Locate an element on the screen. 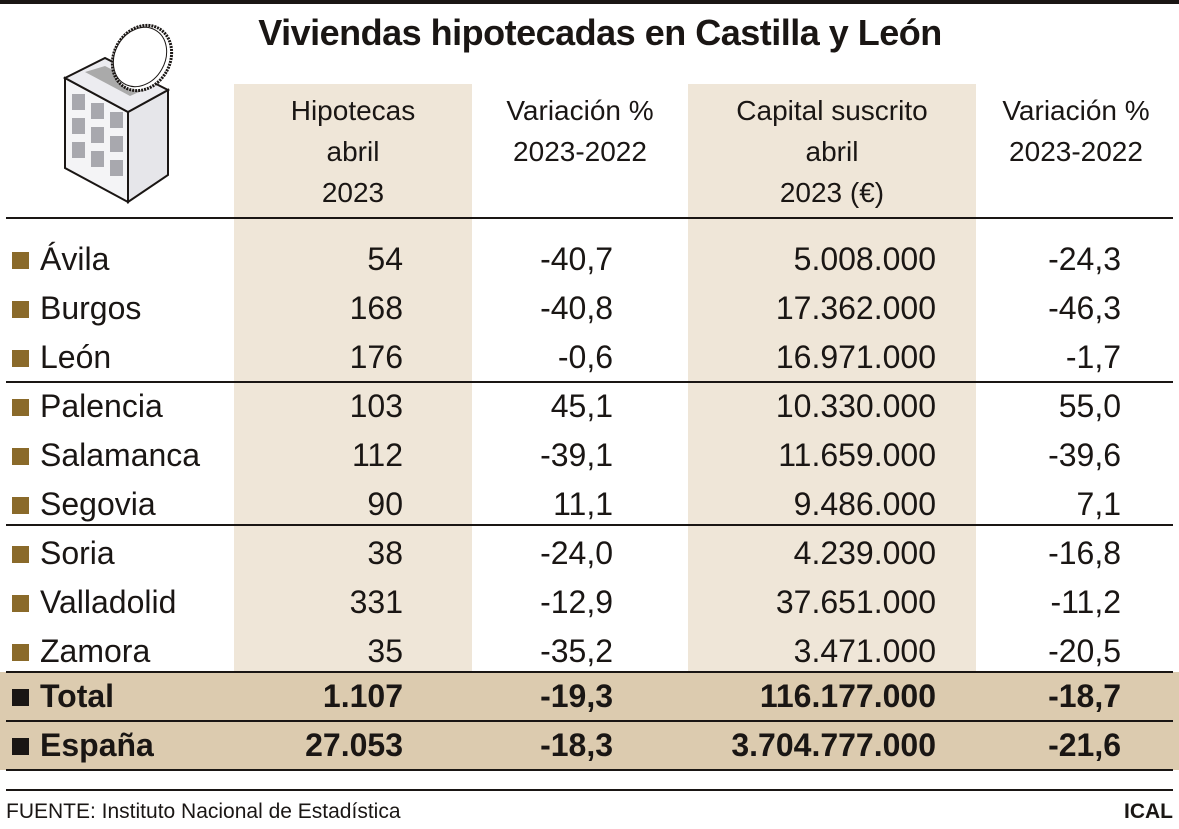  table-cell: -39,1 is located at coordinates (576, 455).